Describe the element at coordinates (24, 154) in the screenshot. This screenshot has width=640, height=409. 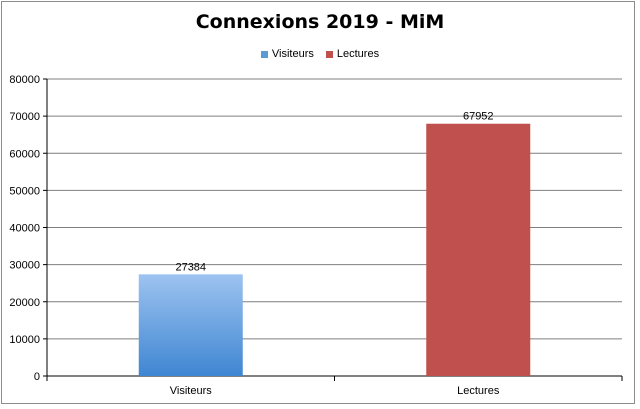
I see `y-tick-label: 60000` at that location.